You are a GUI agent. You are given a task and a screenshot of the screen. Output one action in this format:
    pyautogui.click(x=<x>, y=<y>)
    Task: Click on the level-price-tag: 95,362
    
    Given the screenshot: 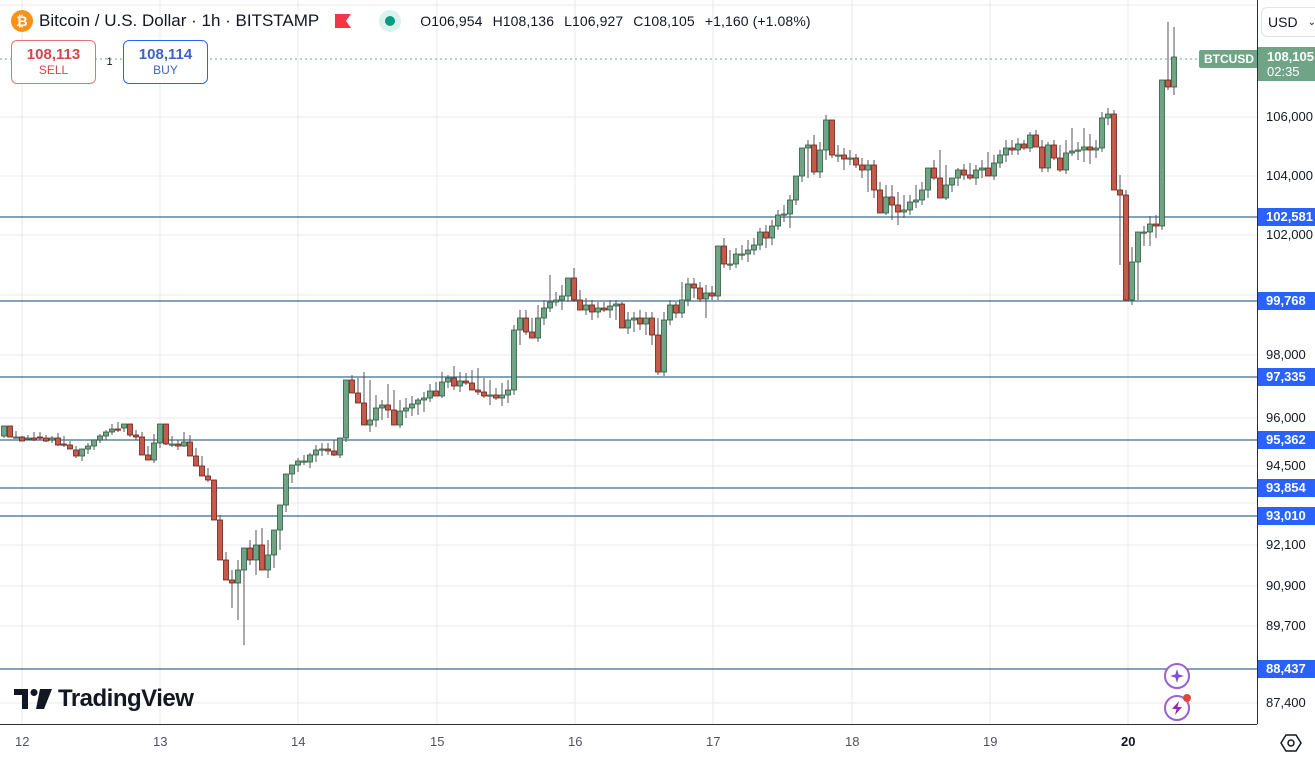 What is the action you would take?
    pyautogui.click(x=1286, y=440)
    